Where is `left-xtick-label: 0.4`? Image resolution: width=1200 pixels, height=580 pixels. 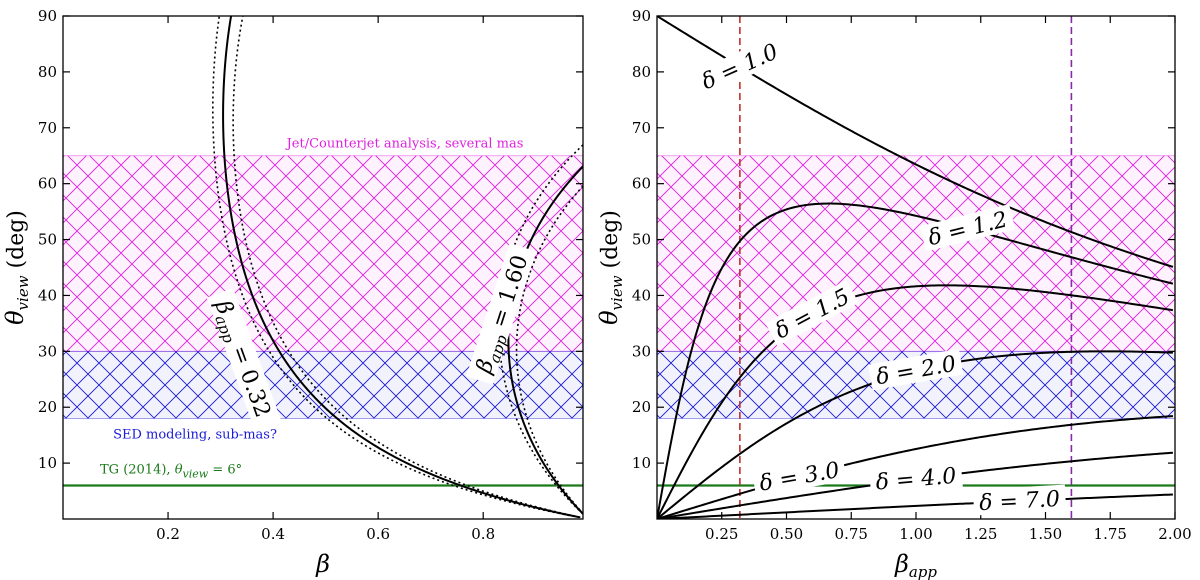 left-xtick-label: 0.4 is located at coordinates (273, 534).